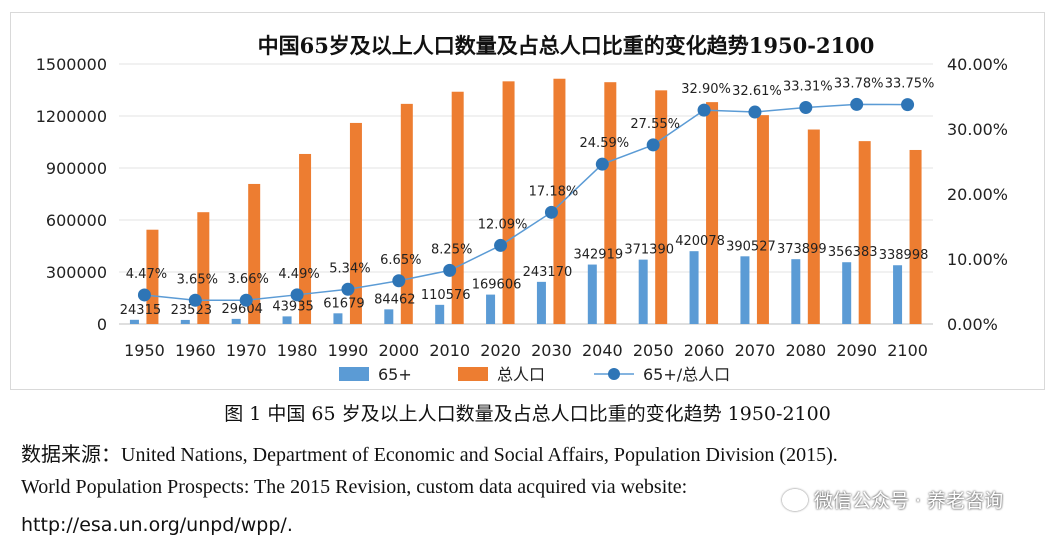 The height and width of the screenshot is (553, 1055). I want to click on y-left-tick-label: 900000, so click(76, 168).